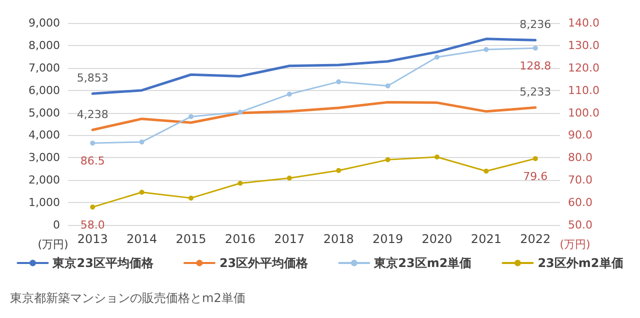  What do you see at coordinates (580, 180) in the screenshot?
I see `y2-tick-label: 70.0` at bounding box center [580, 180].